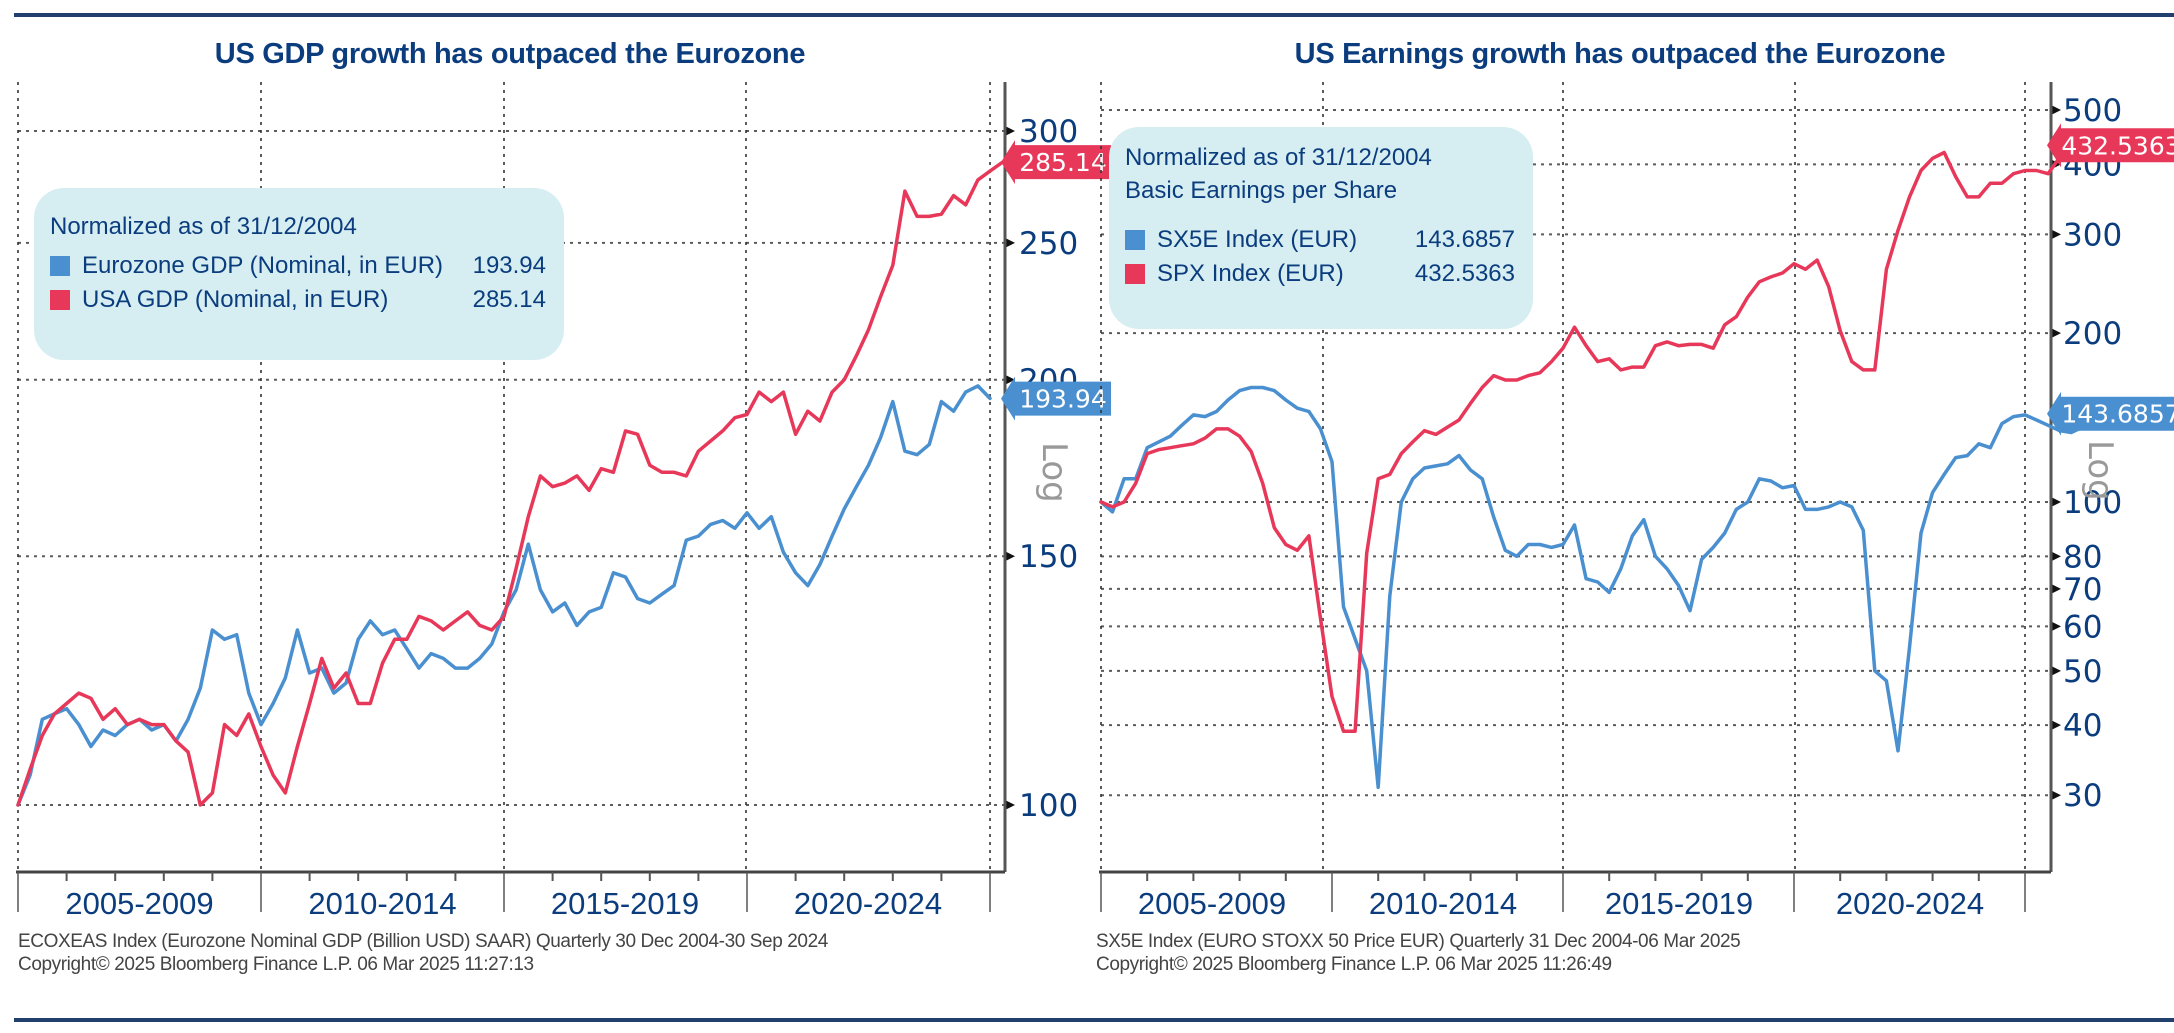 This screenshot has height=1033, width=2174. I want to click on legend-value: 432.5363, so click(1464, 273).